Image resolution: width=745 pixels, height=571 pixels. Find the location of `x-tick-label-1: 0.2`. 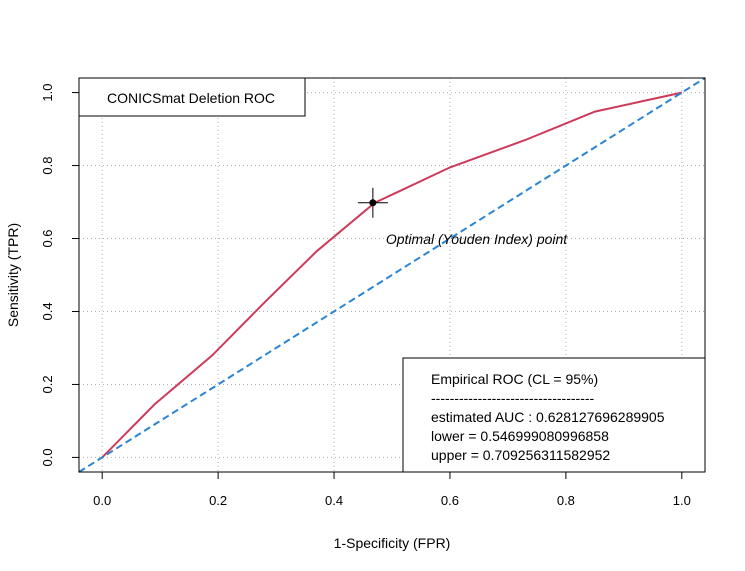

x-tick-label-1: 0.2 is located at coordinates (218, 500).